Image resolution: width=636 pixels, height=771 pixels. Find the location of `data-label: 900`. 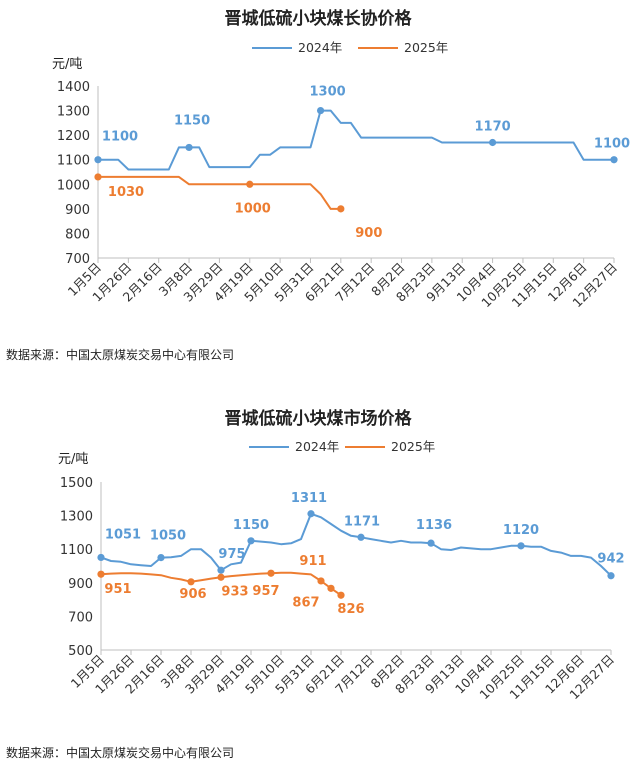

data-label: 900 is located at coordinates (368, 233).